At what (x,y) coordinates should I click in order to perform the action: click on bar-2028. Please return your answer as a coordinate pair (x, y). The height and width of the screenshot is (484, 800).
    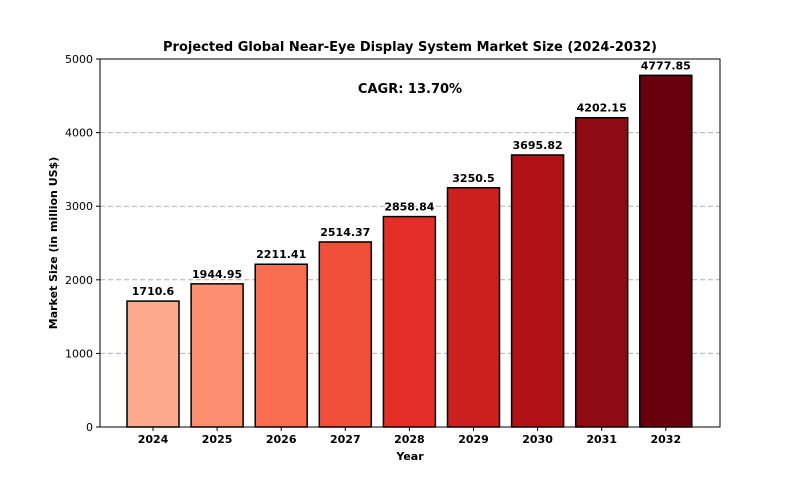
    Looking at the image, I should click on (409, 321).